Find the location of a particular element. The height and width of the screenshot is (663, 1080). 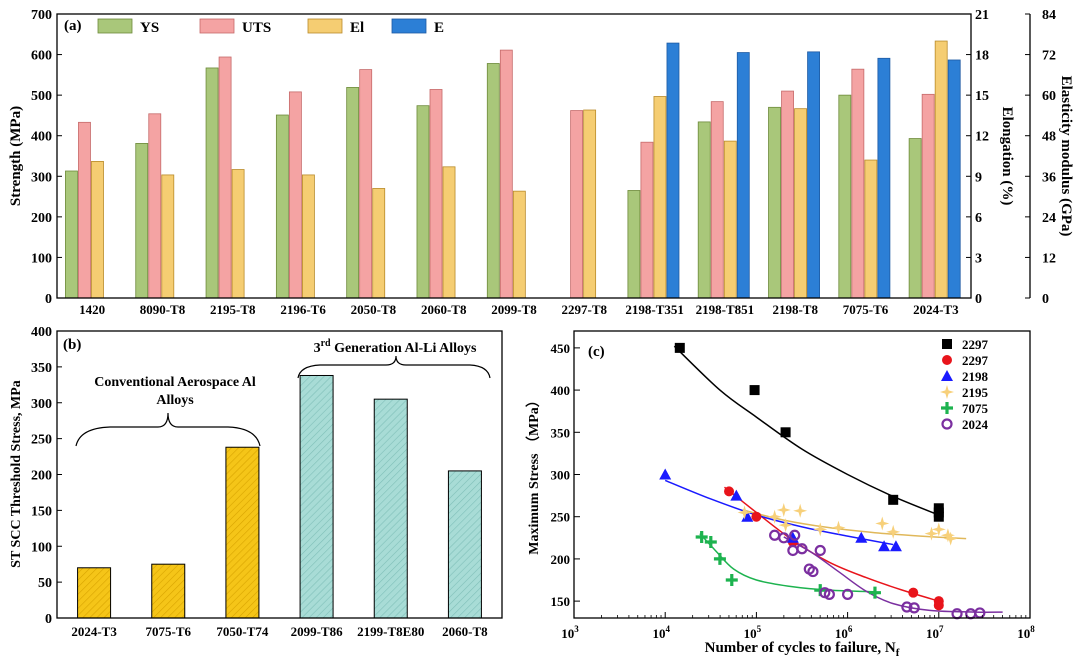

fit-curve-2195-star is located at coordinates (854, 524).